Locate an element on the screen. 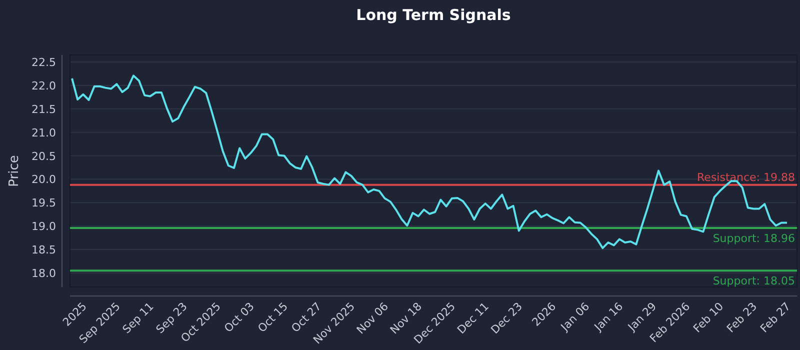  ref-line-label: Support: 18.05 is located at coordinates (753, 281).